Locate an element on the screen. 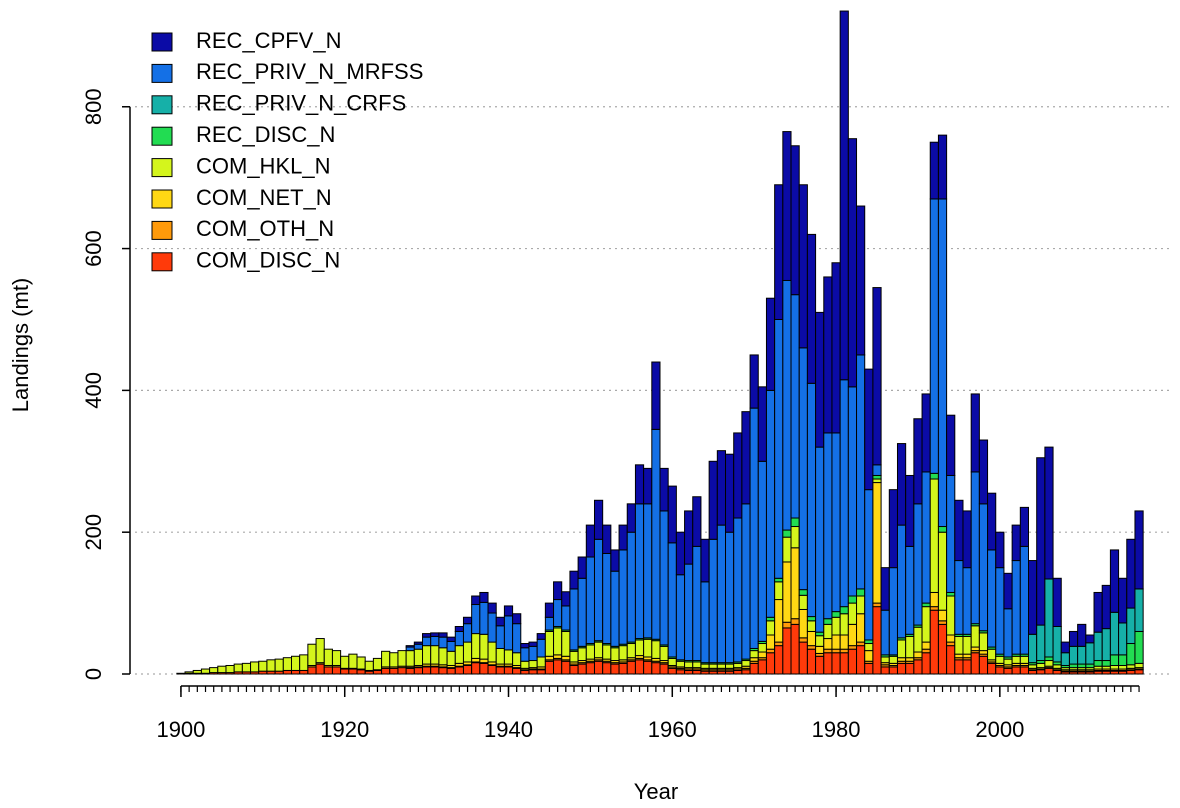  legend-label: REC_PRIV_N_CRFS is located at coordinates (301, 103).